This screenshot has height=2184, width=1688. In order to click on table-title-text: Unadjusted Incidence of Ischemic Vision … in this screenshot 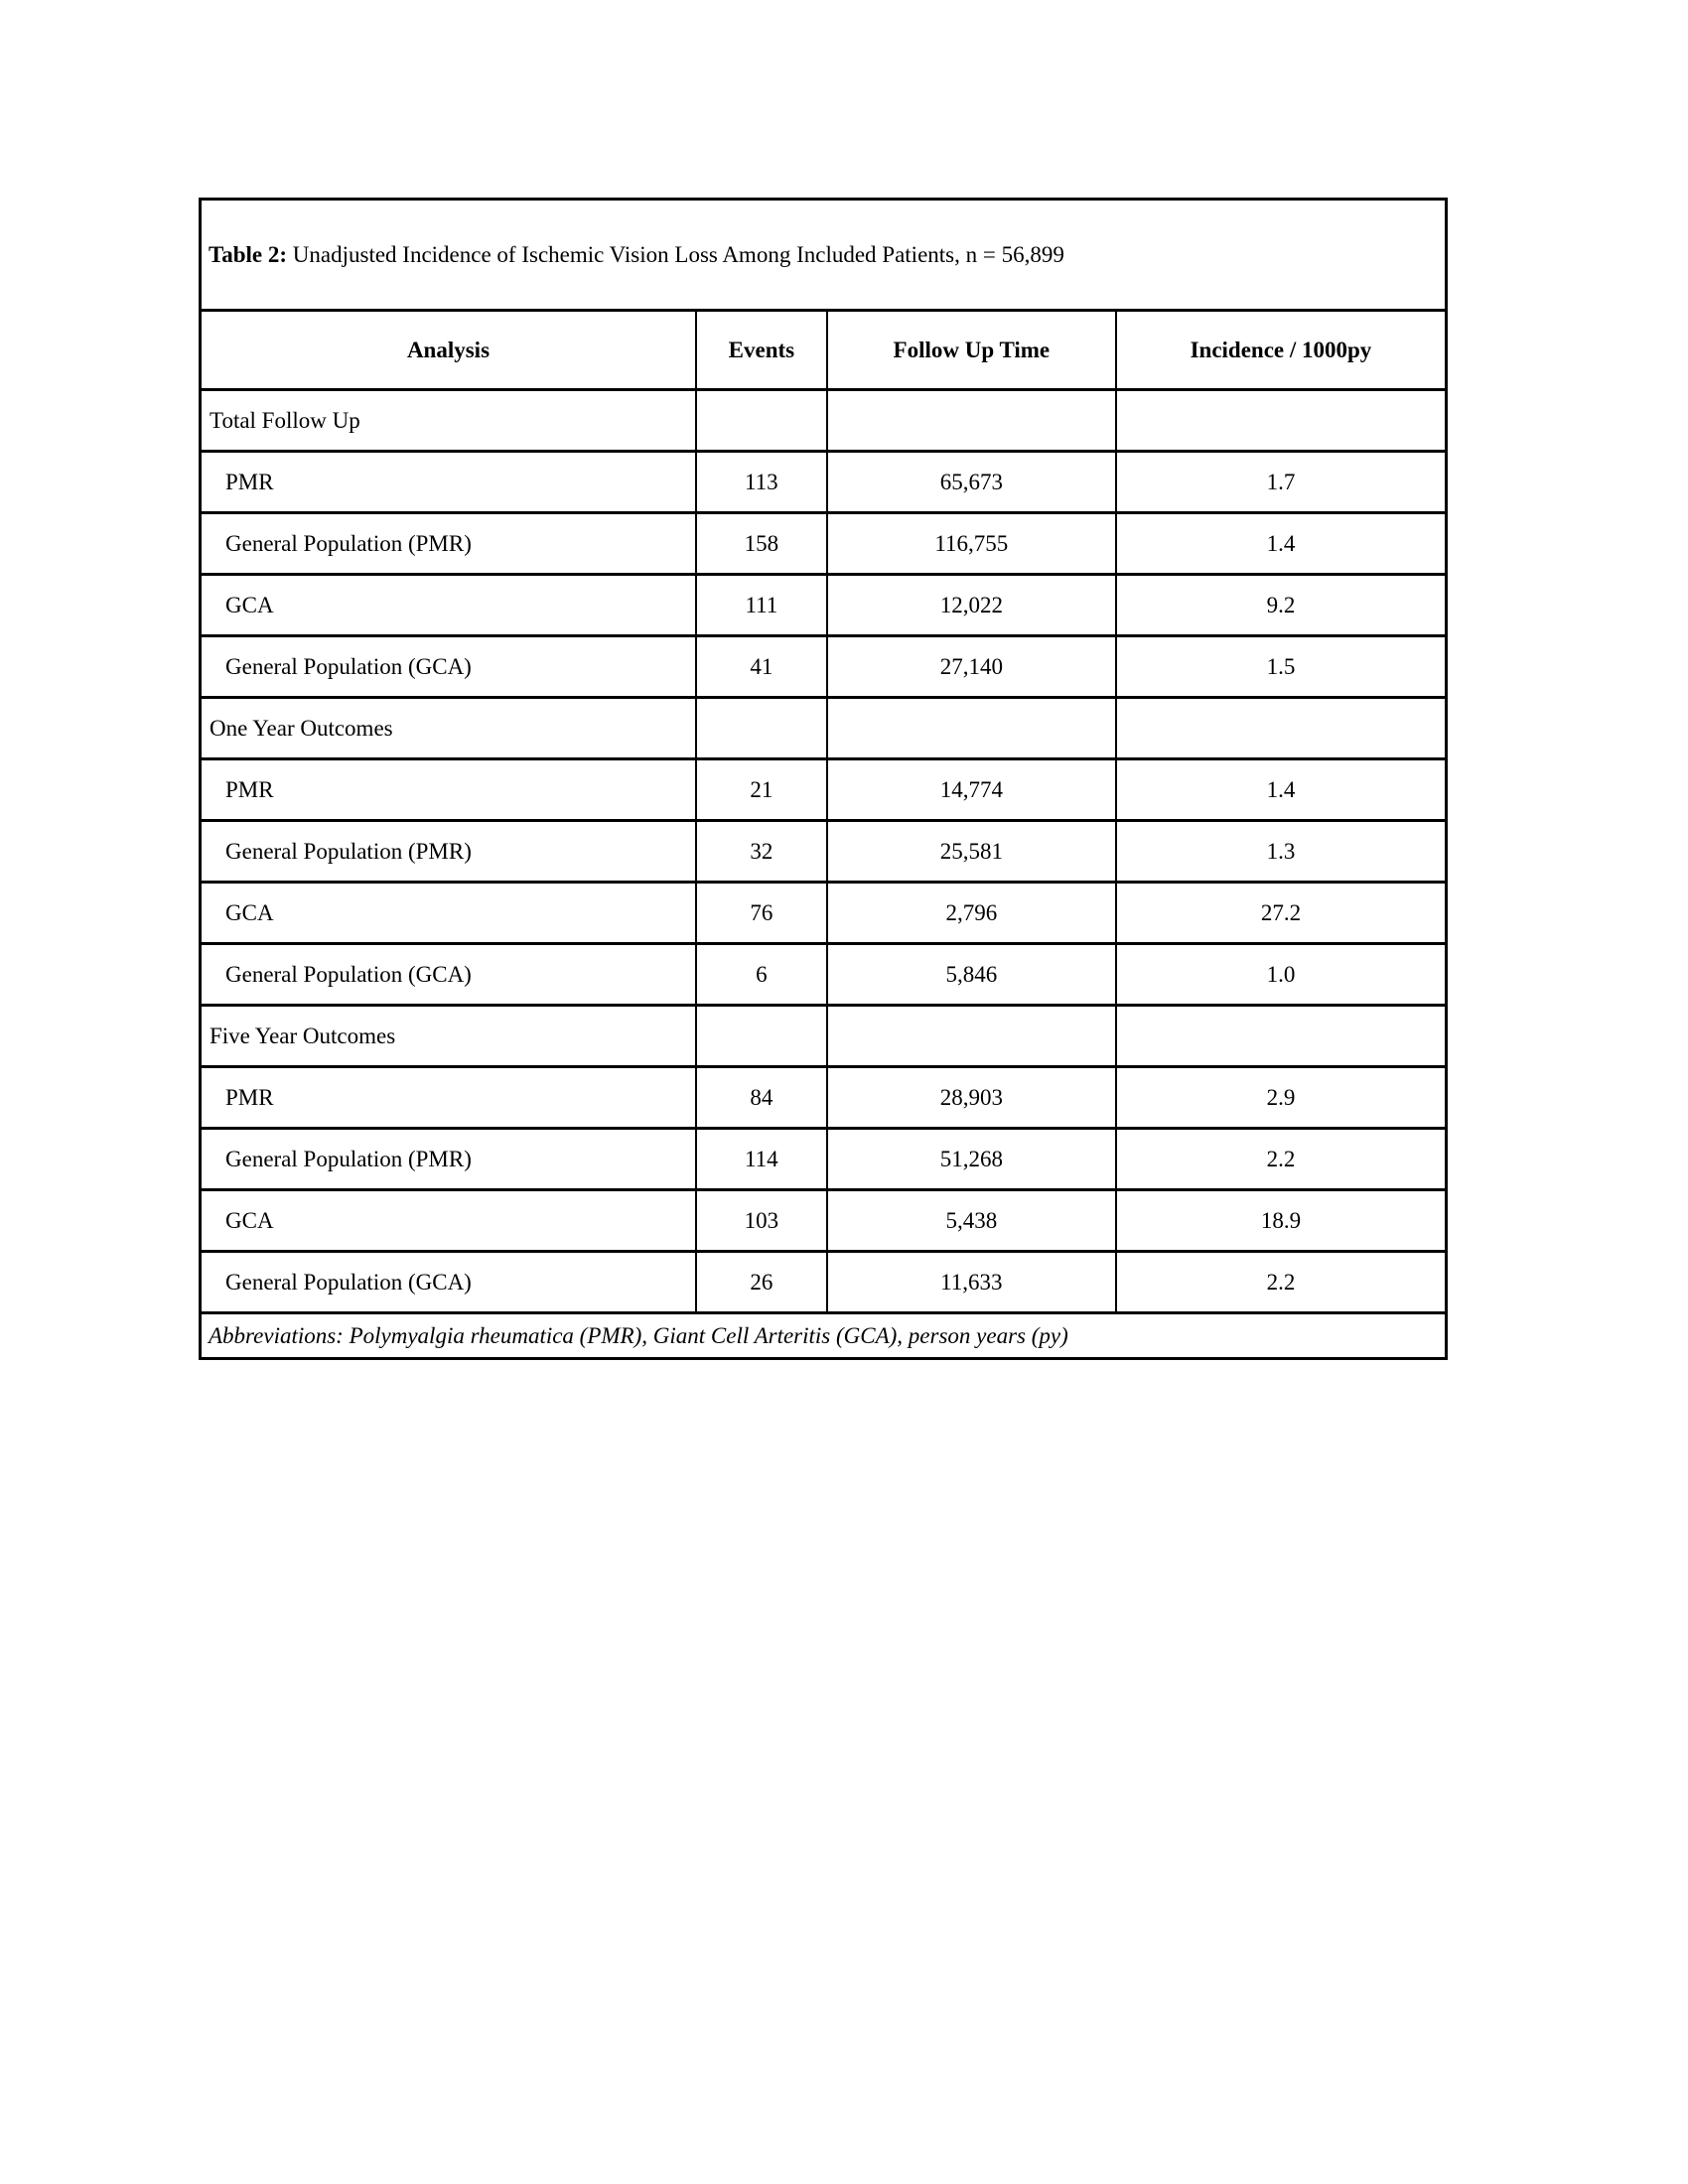, I will do `click(675, 254)`.